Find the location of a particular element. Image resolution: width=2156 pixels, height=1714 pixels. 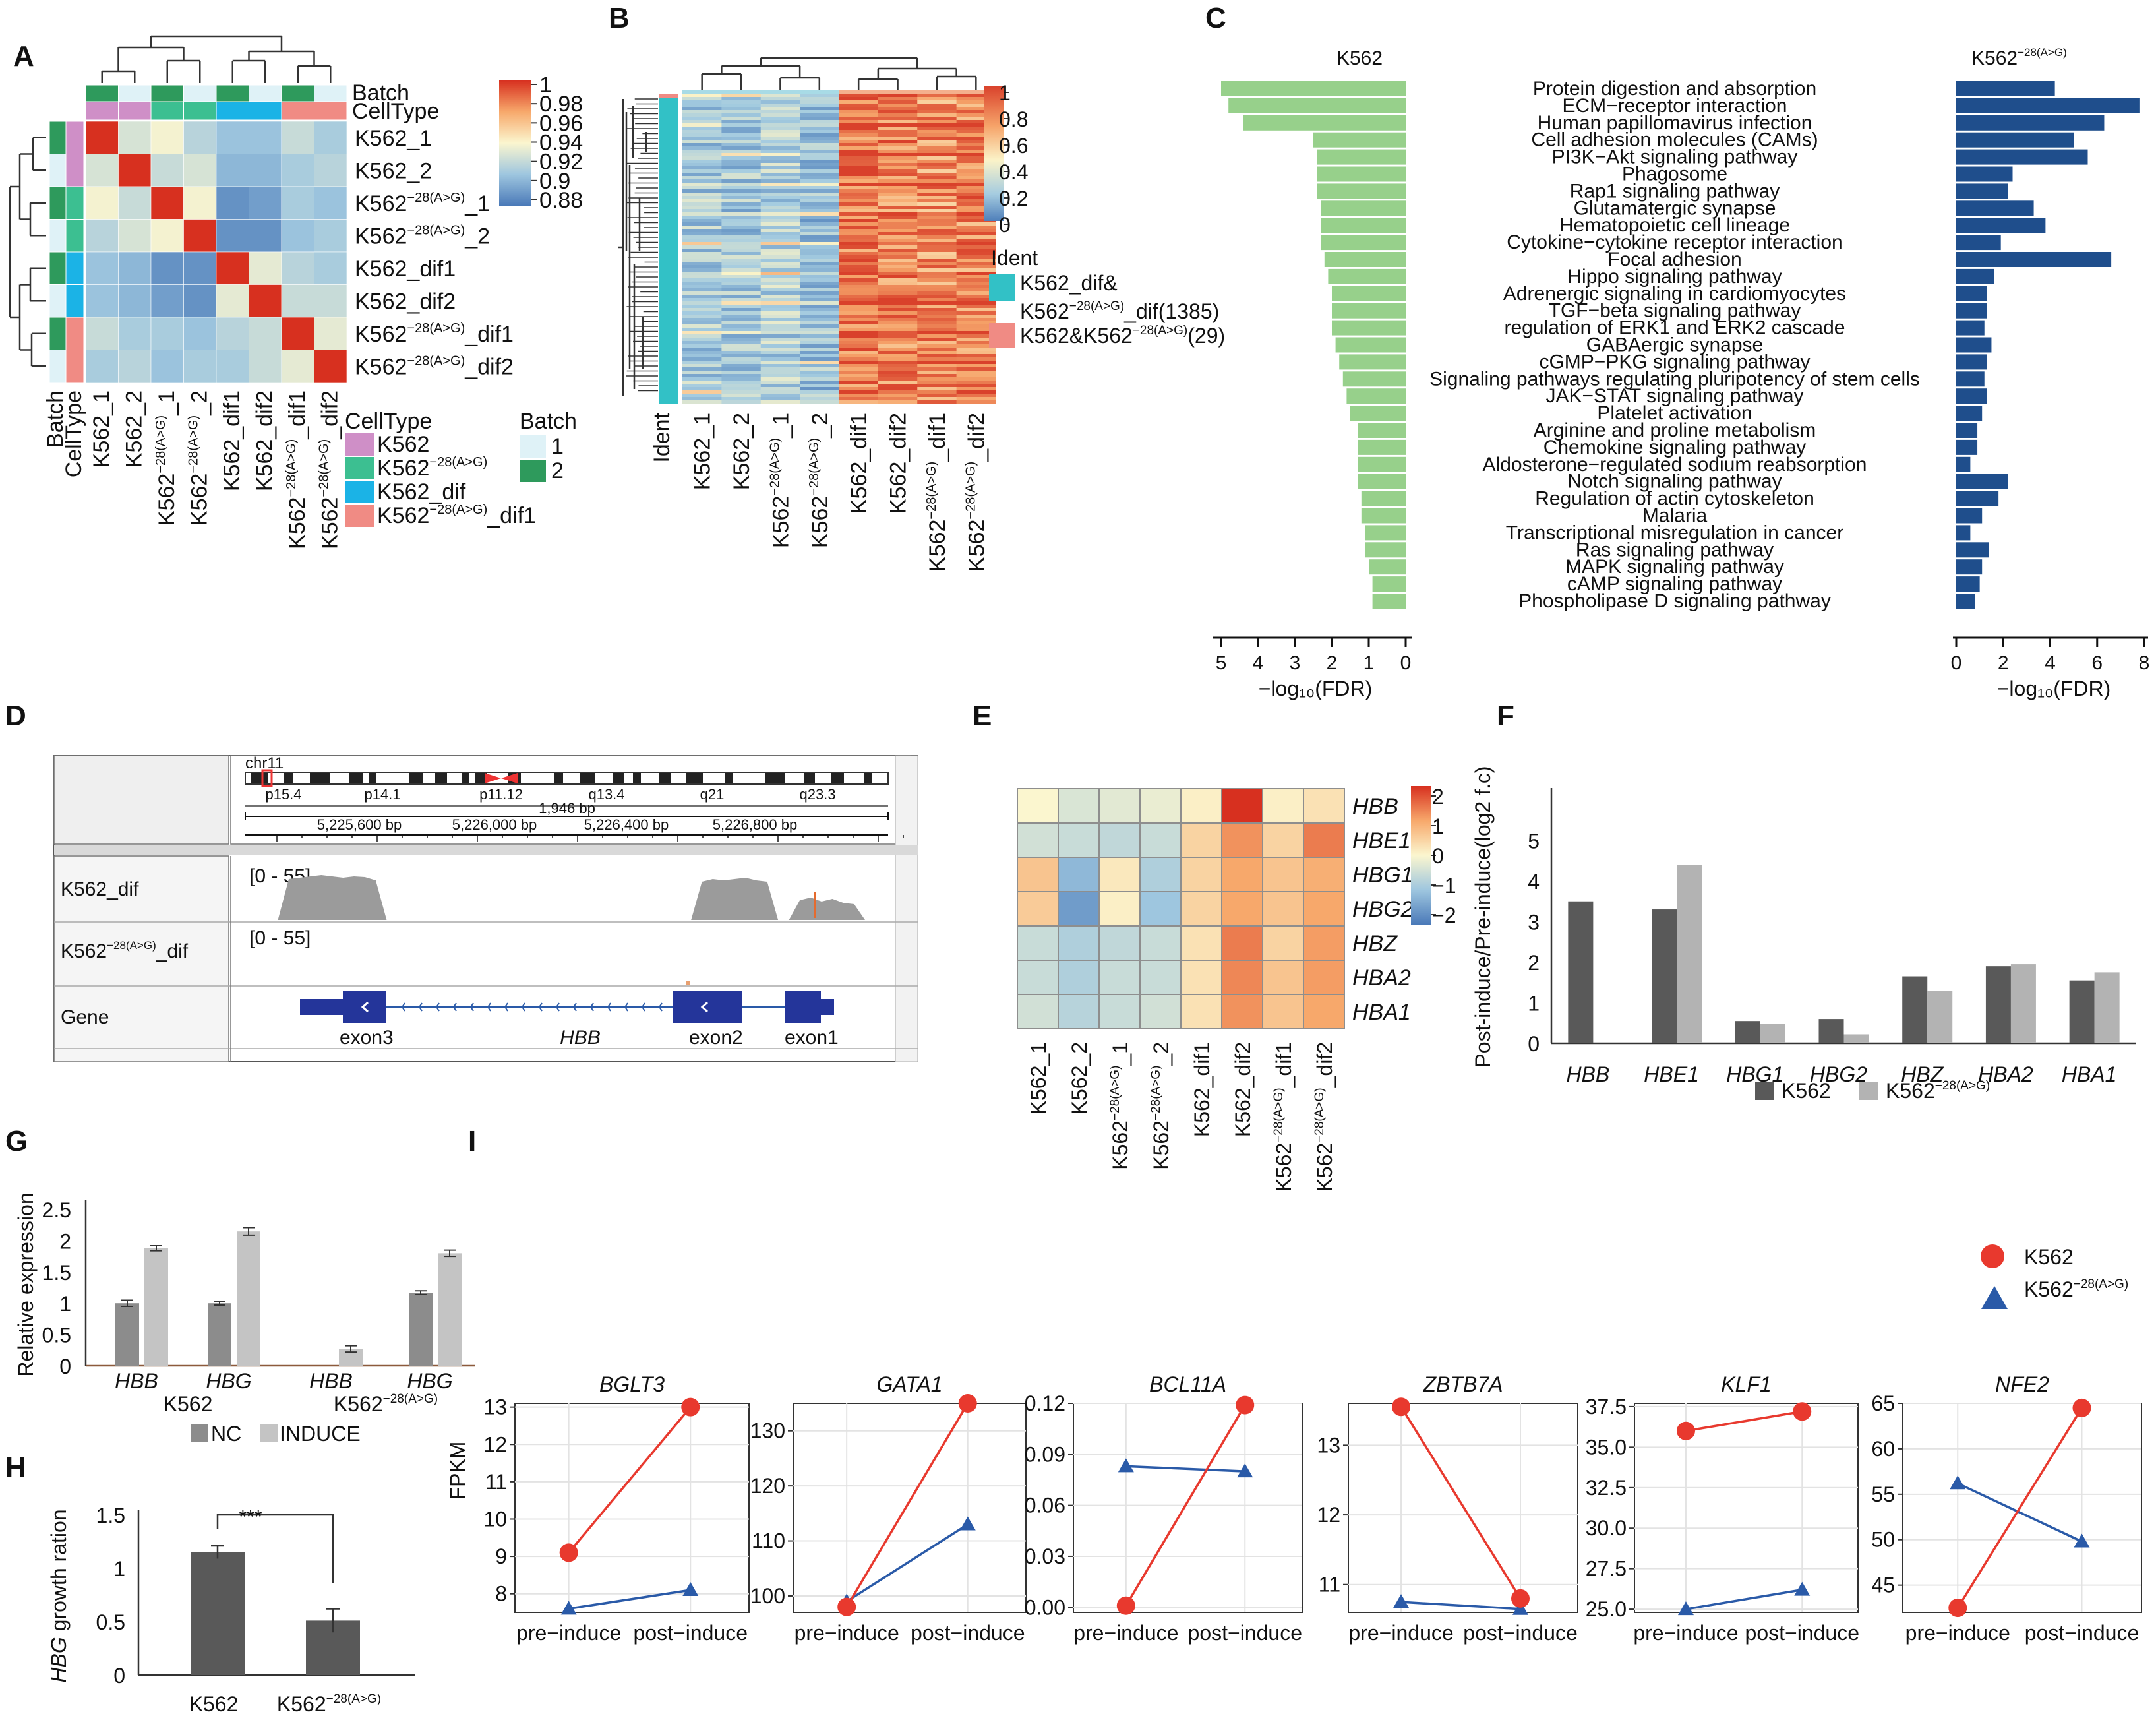

y-tick-label: 0 is located at coordinates (65, 1367).